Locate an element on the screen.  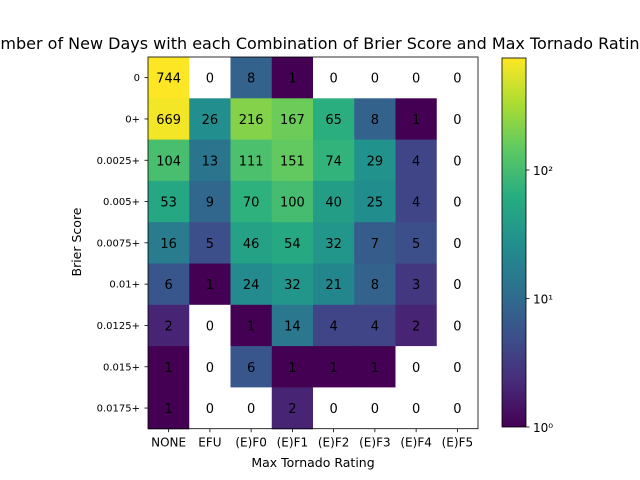
x-tick-label: (E)F2 is located at coordinates (333, 443).